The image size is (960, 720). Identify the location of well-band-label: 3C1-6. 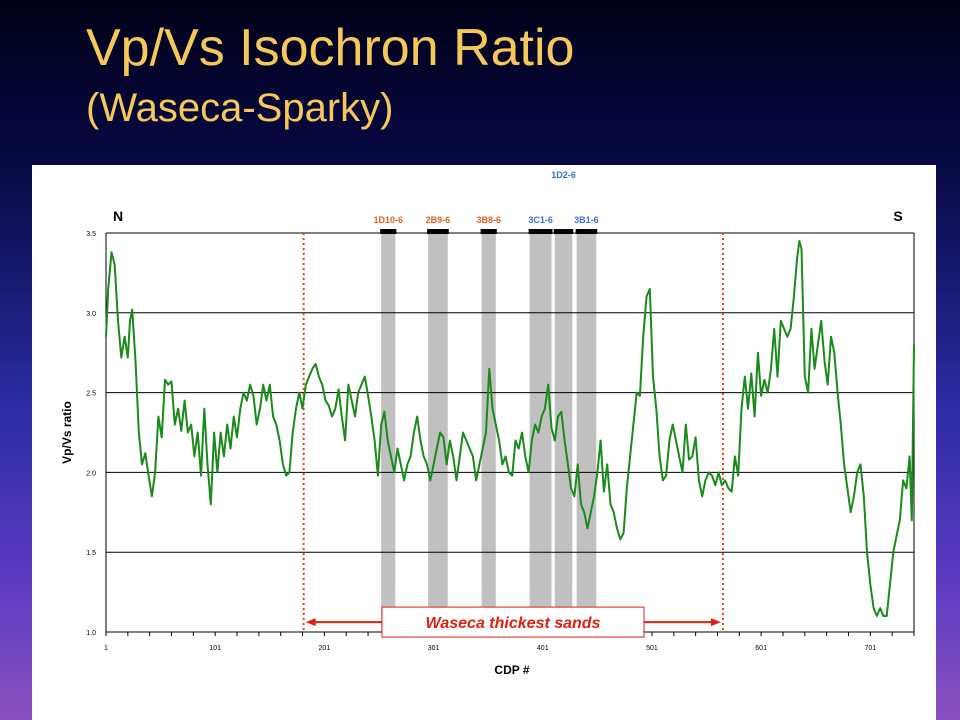
(540, 220).